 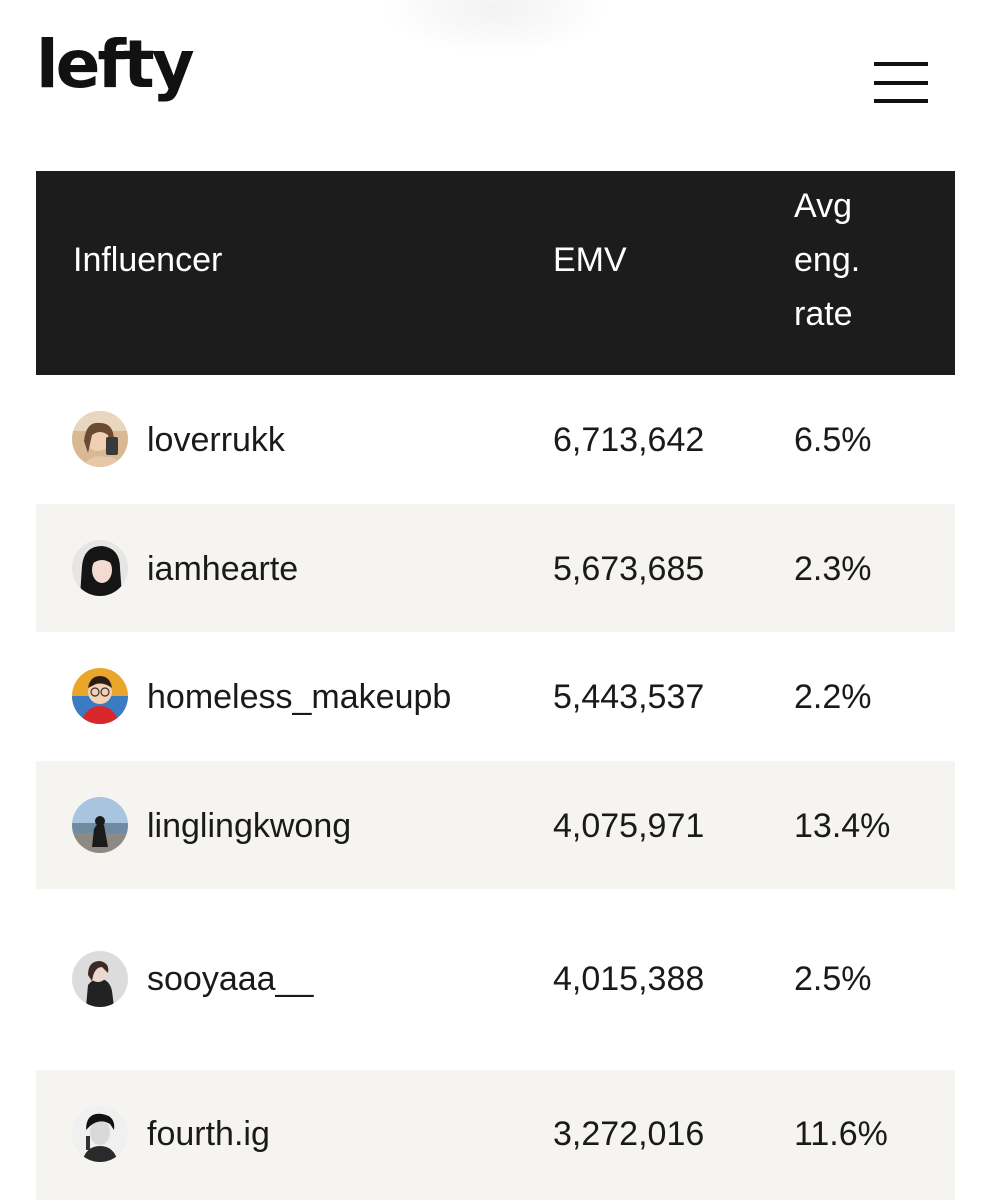 What do you see at coordinates (495, 568) in the screenshot?
I see `table-row: iamhearte 5,673,685 2.3%` at bounding box center [495, 568].